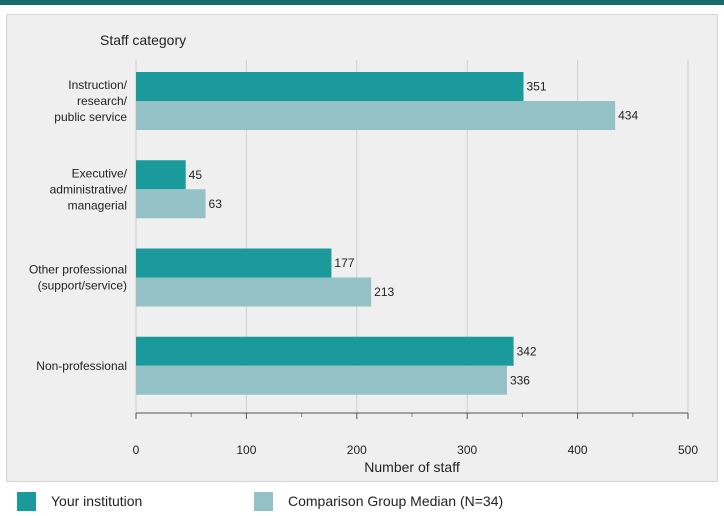  Describe the element at coordinates (362, 2) in the screenshot. I see `top-rule` at that location.